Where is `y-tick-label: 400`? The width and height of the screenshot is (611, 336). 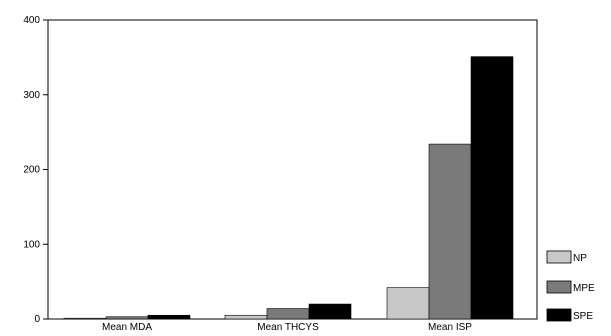
y-tick-label: 400 is located at coordinates (31, 20).